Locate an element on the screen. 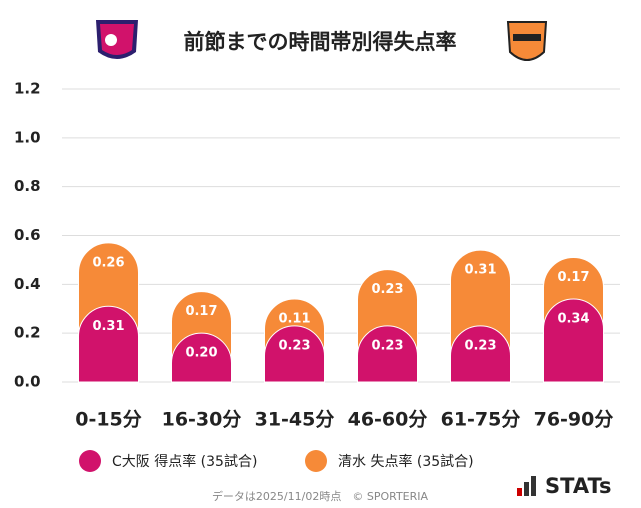 Image resolution: width=641 pixels, height=508 pixels. source-note: データは2025/11/02時点 © SPORTERIA is located at coordinates (320, 496).